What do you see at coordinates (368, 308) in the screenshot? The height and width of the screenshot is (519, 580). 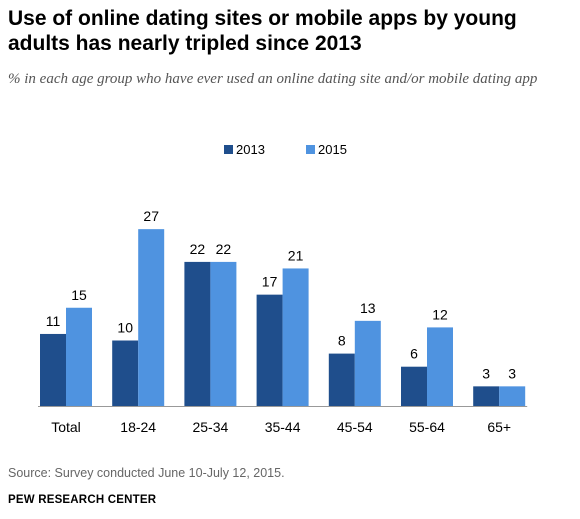 I see `data-label-45-54-2015: 13` at bounding box center [368, 308].